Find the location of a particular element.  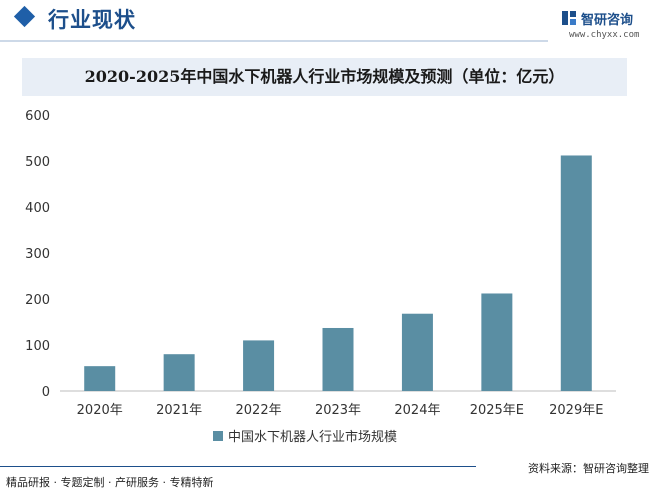

logo-url: www.chyxx.com is located at coordinates (604, 35).